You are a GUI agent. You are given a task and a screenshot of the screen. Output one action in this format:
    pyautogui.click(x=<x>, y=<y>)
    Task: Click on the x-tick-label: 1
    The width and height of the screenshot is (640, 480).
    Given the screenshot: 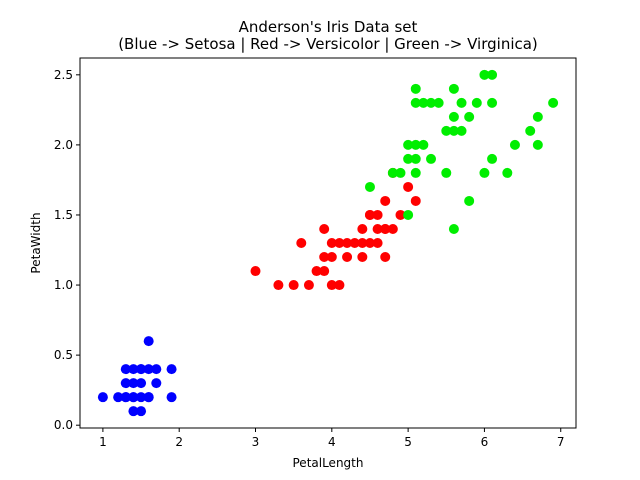 What is the action you would take?
    pyautogui.click(x=103, y=442)
    